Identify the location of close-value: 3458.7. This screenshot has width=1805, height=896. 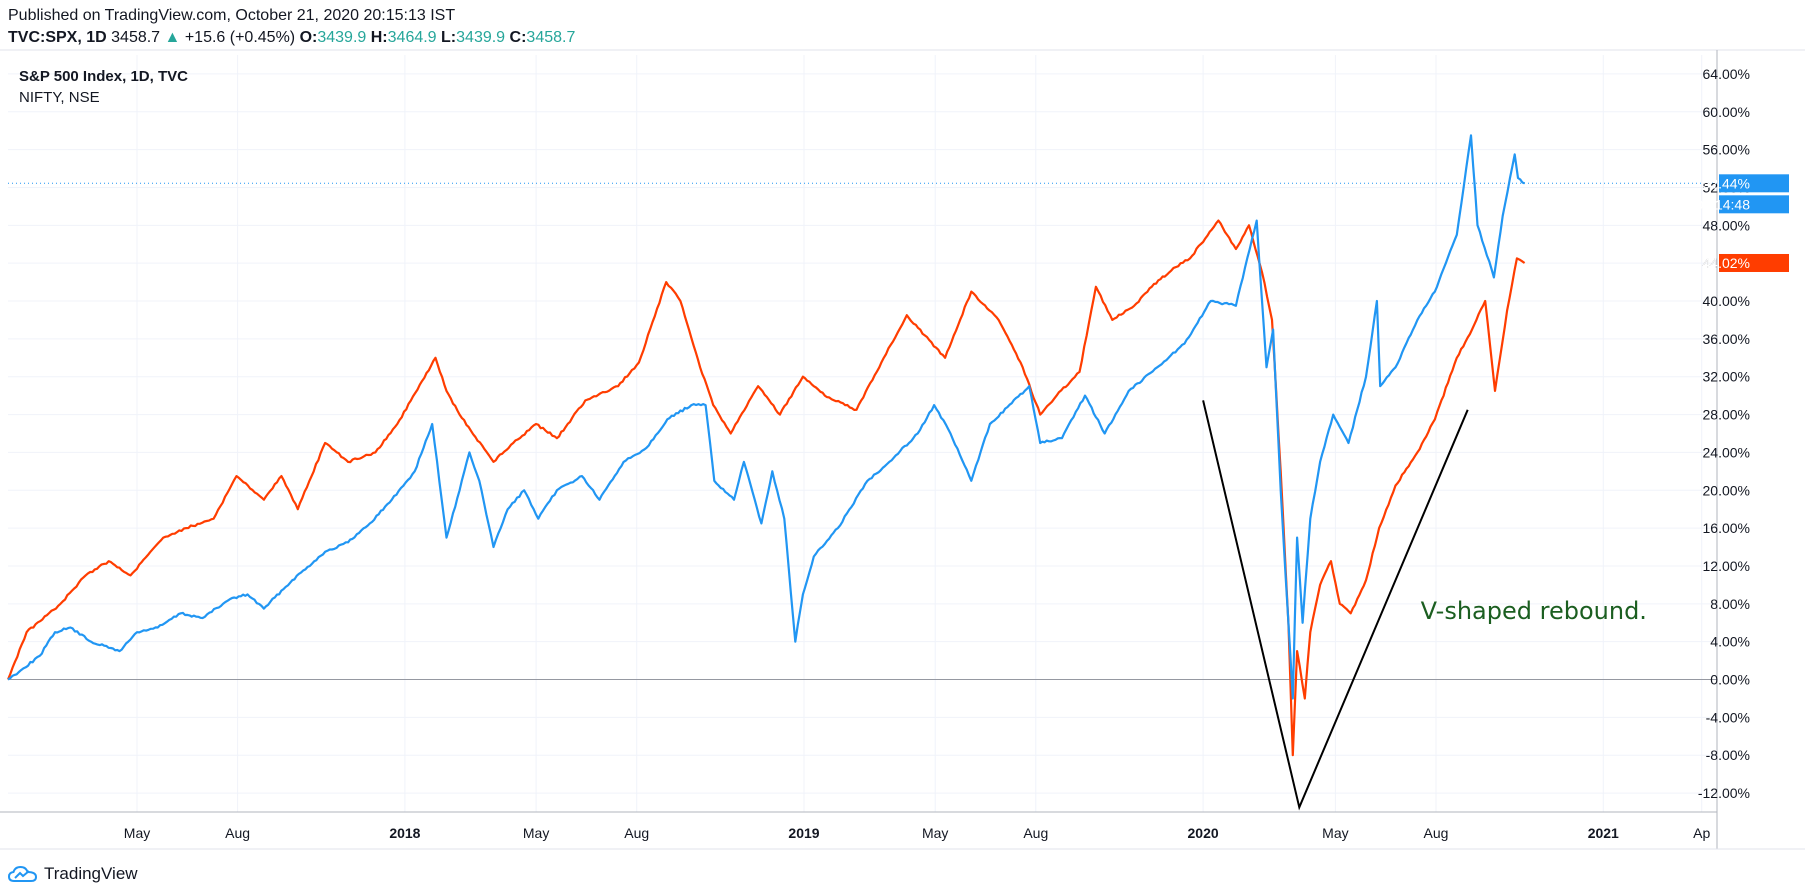
(551, 37).